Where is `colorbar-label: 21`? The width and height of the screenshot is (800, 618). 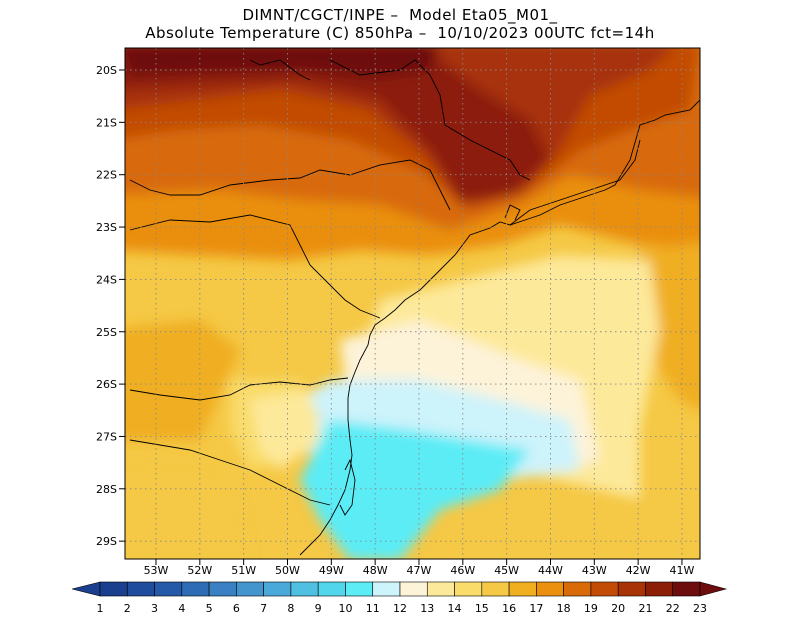 colorbar-label: 21 is located at coordinates (645, 608).